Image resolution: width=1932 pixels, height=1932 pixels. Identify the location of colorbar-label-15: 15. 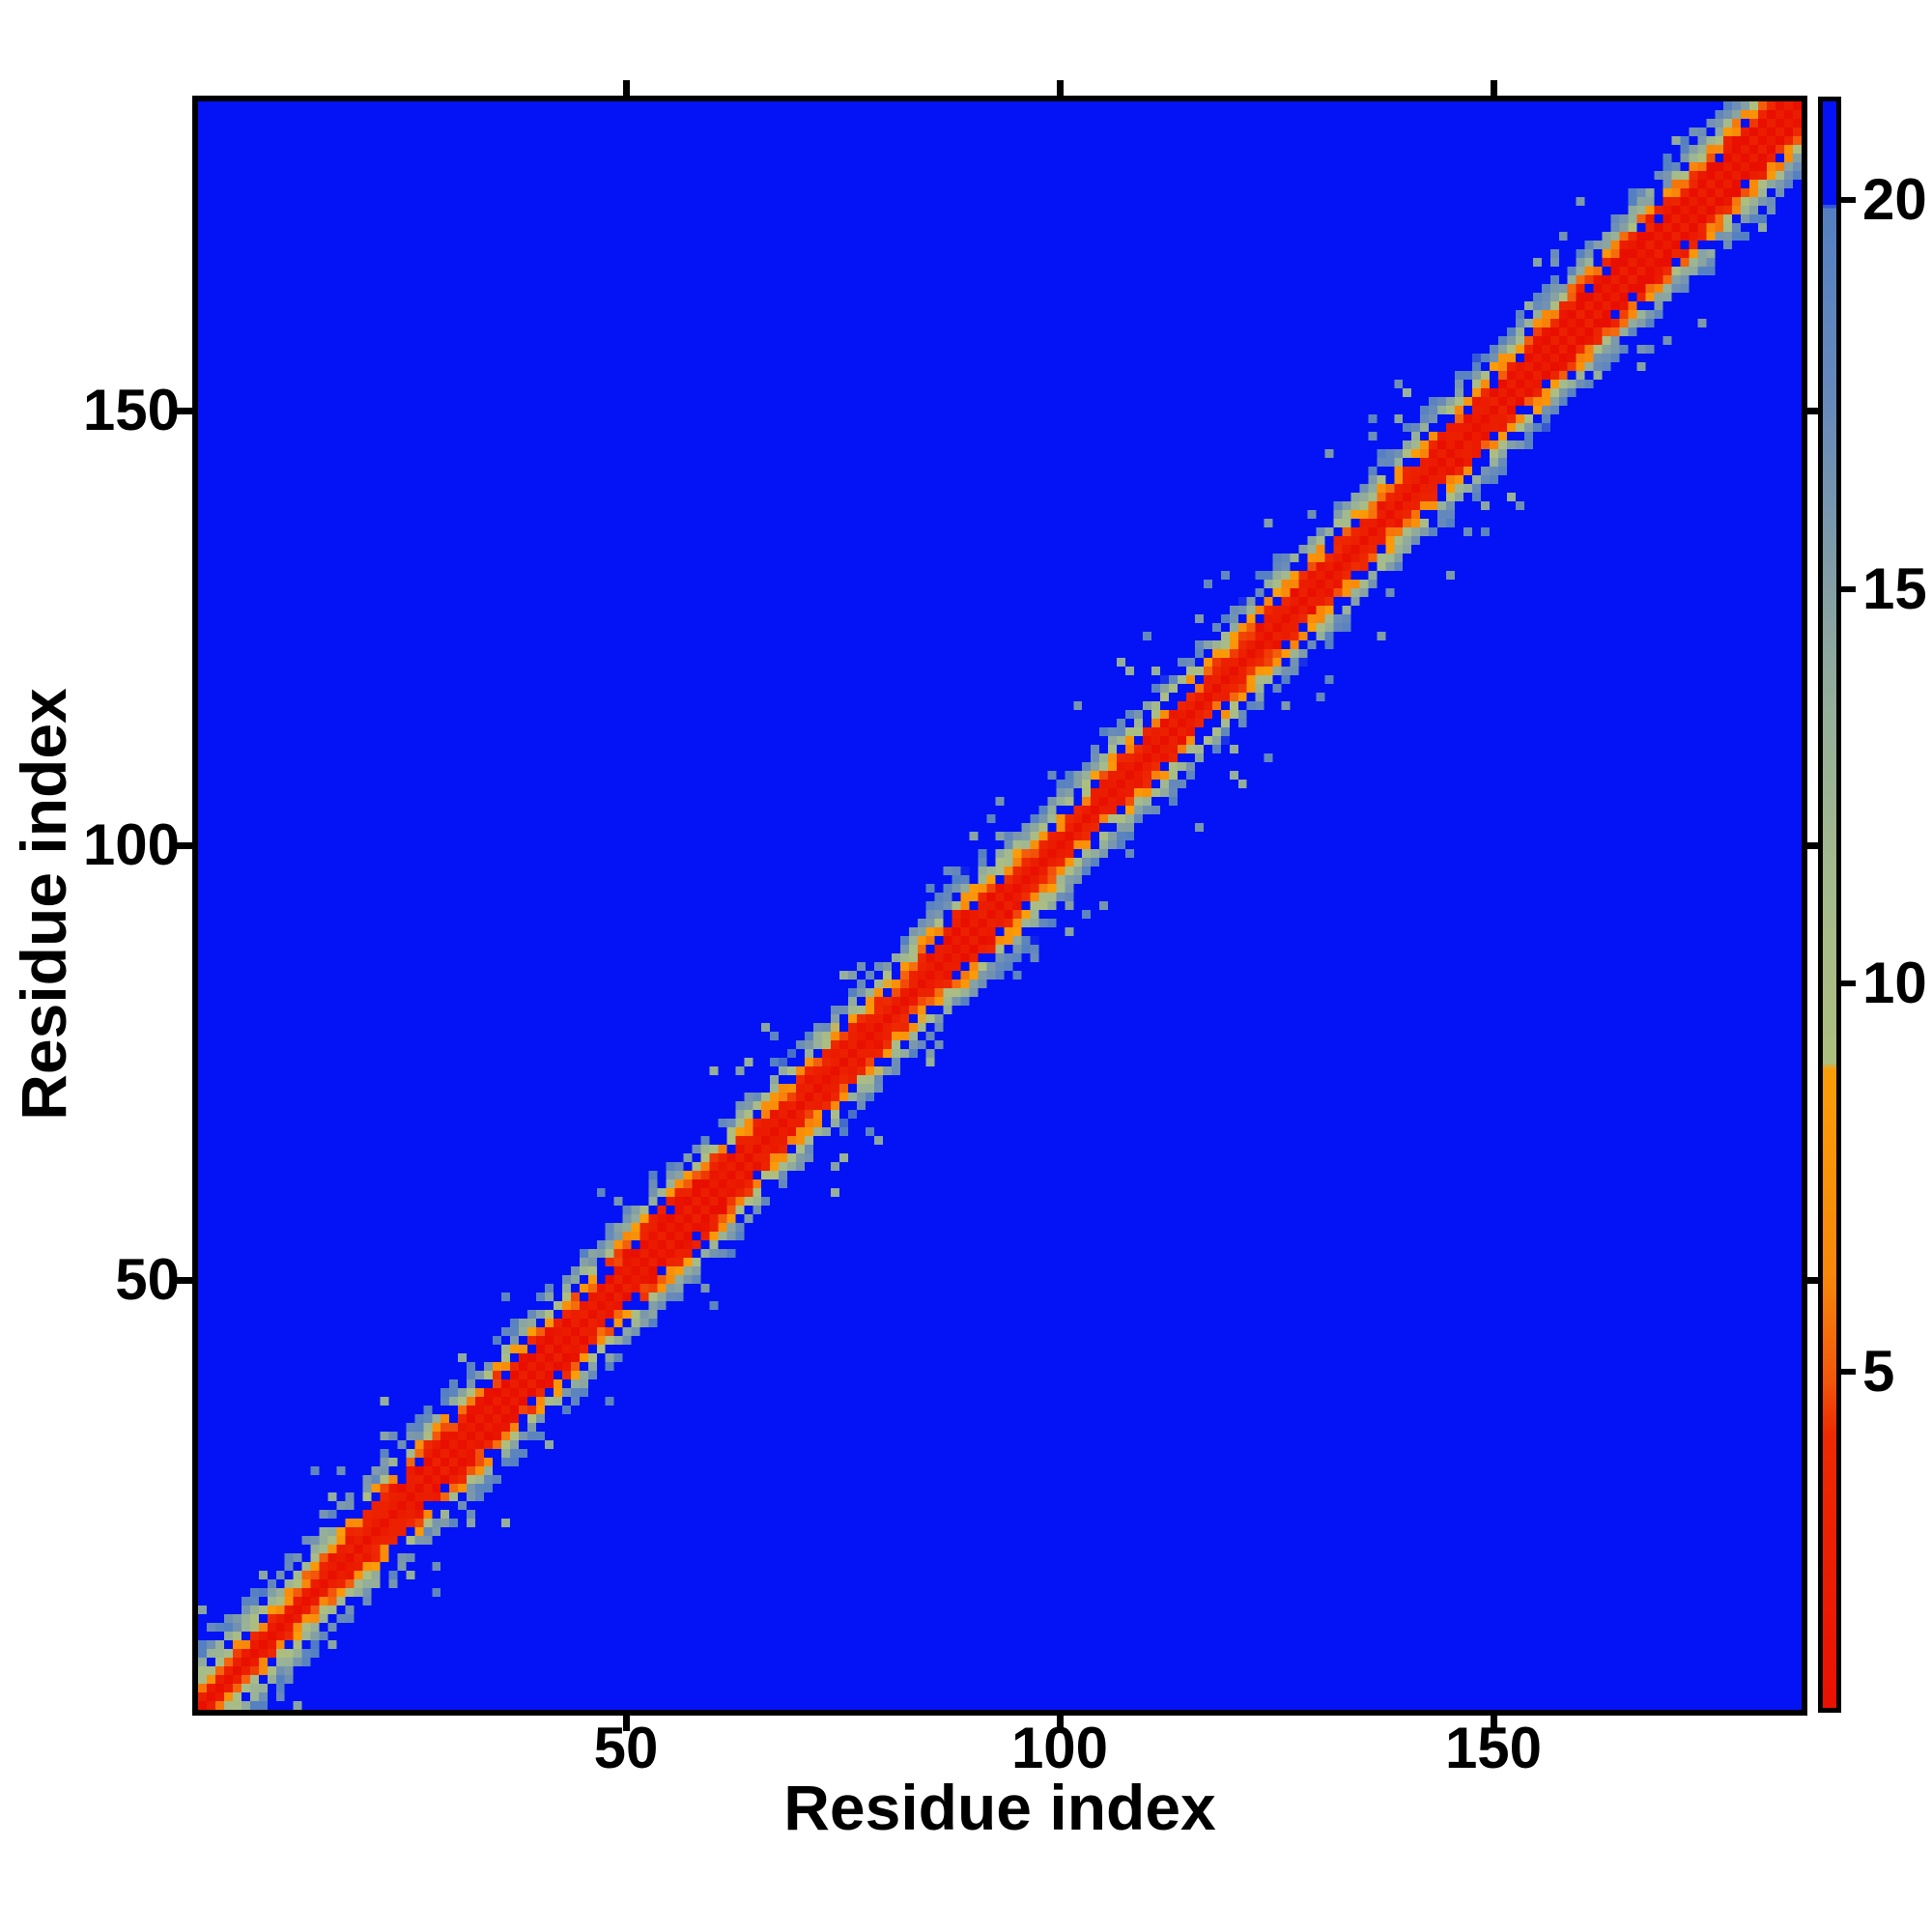
(1894, 588).